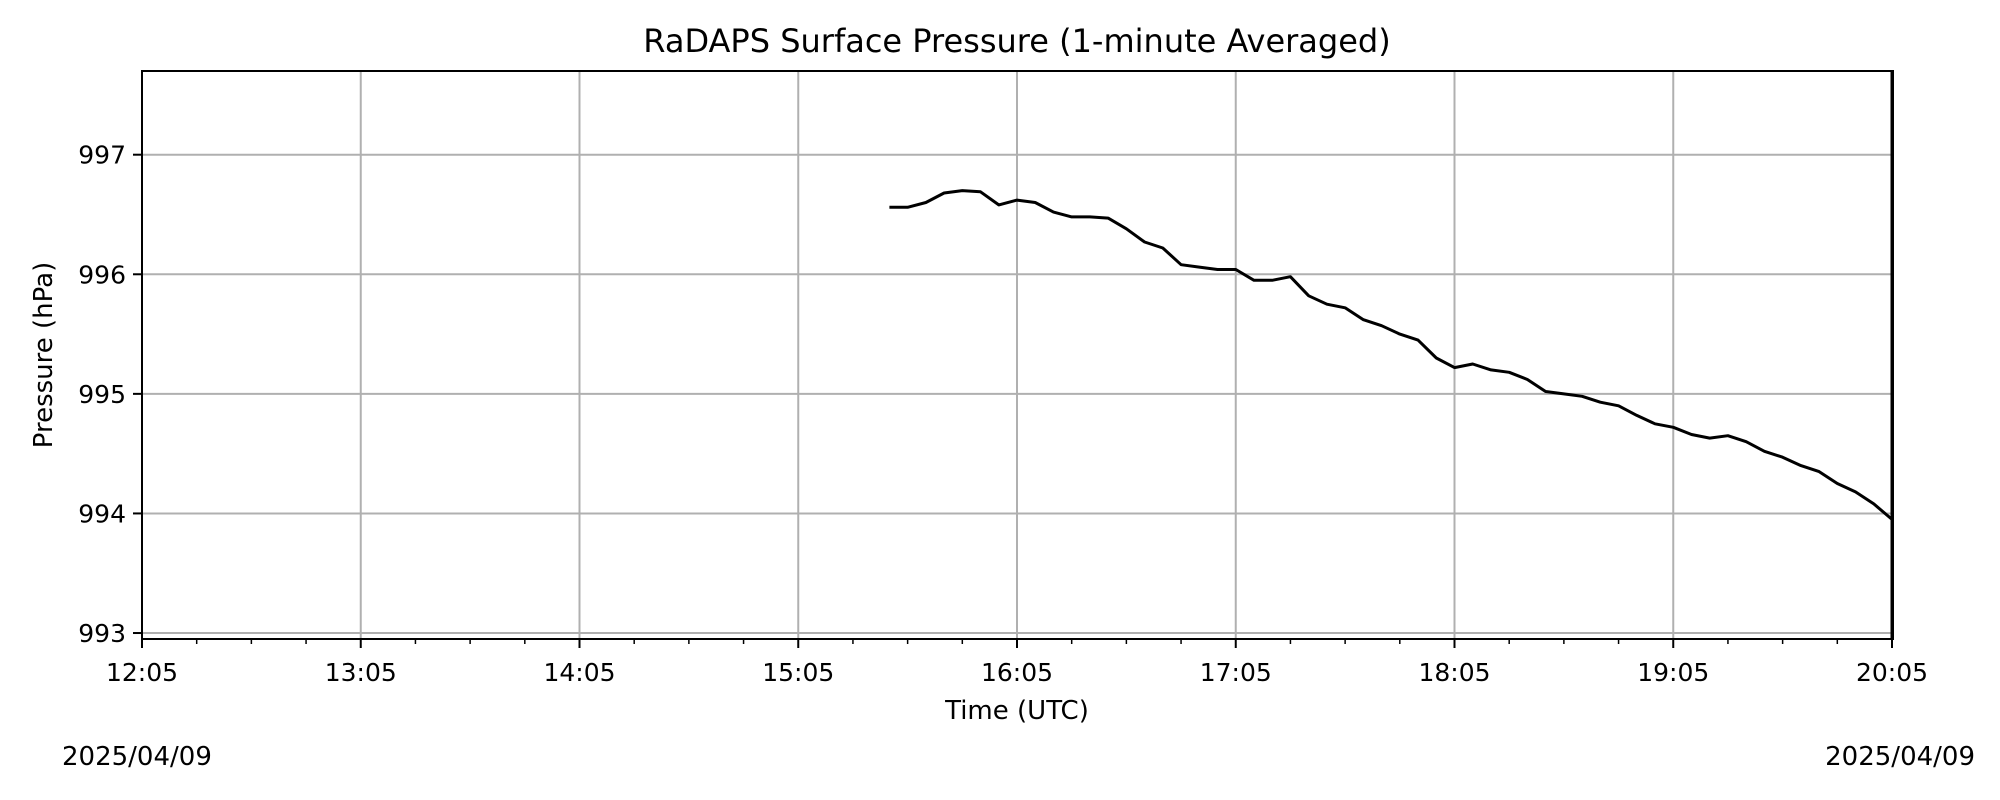 The image size is (2000, 800). Describe the element at coordinates (1454, 672) in the screenshot. I see `x-tick-label: 18:05` at that location.